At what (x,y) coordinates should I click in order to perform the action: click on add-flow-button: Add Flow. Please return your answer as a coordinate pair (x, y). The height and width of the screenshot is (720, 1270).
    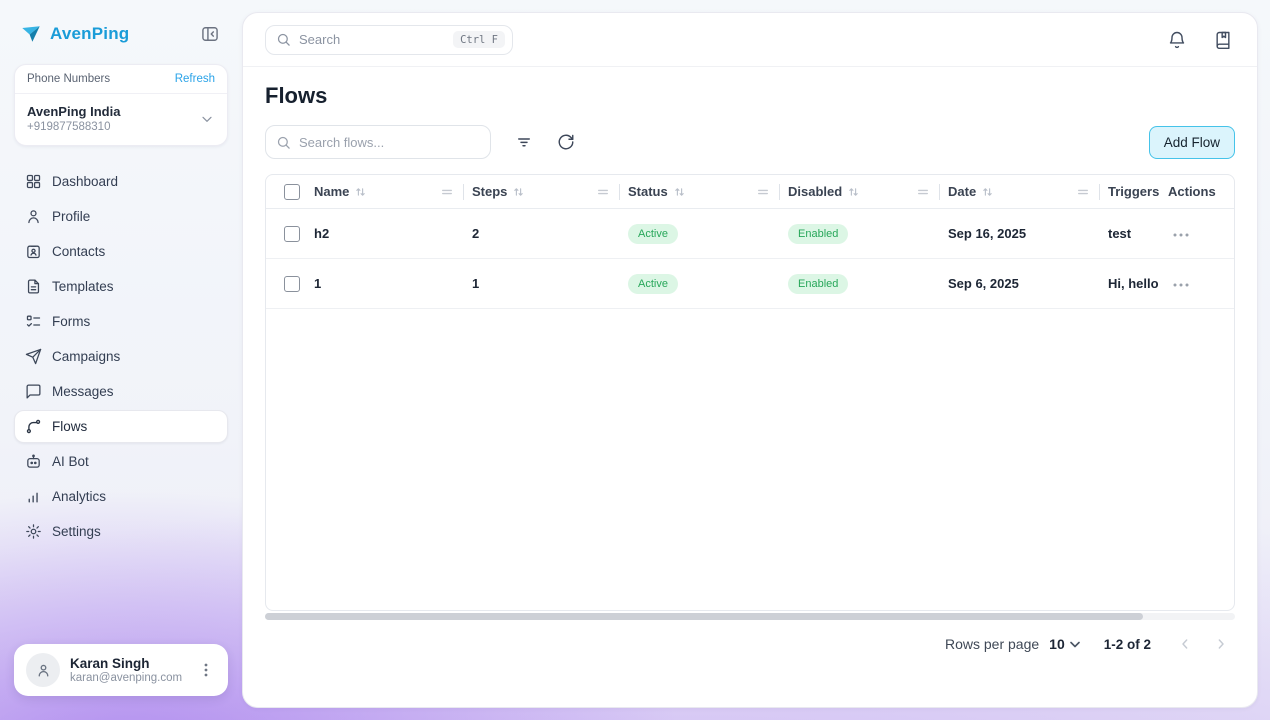
    Looking at the image, I should click on (1191, 142).